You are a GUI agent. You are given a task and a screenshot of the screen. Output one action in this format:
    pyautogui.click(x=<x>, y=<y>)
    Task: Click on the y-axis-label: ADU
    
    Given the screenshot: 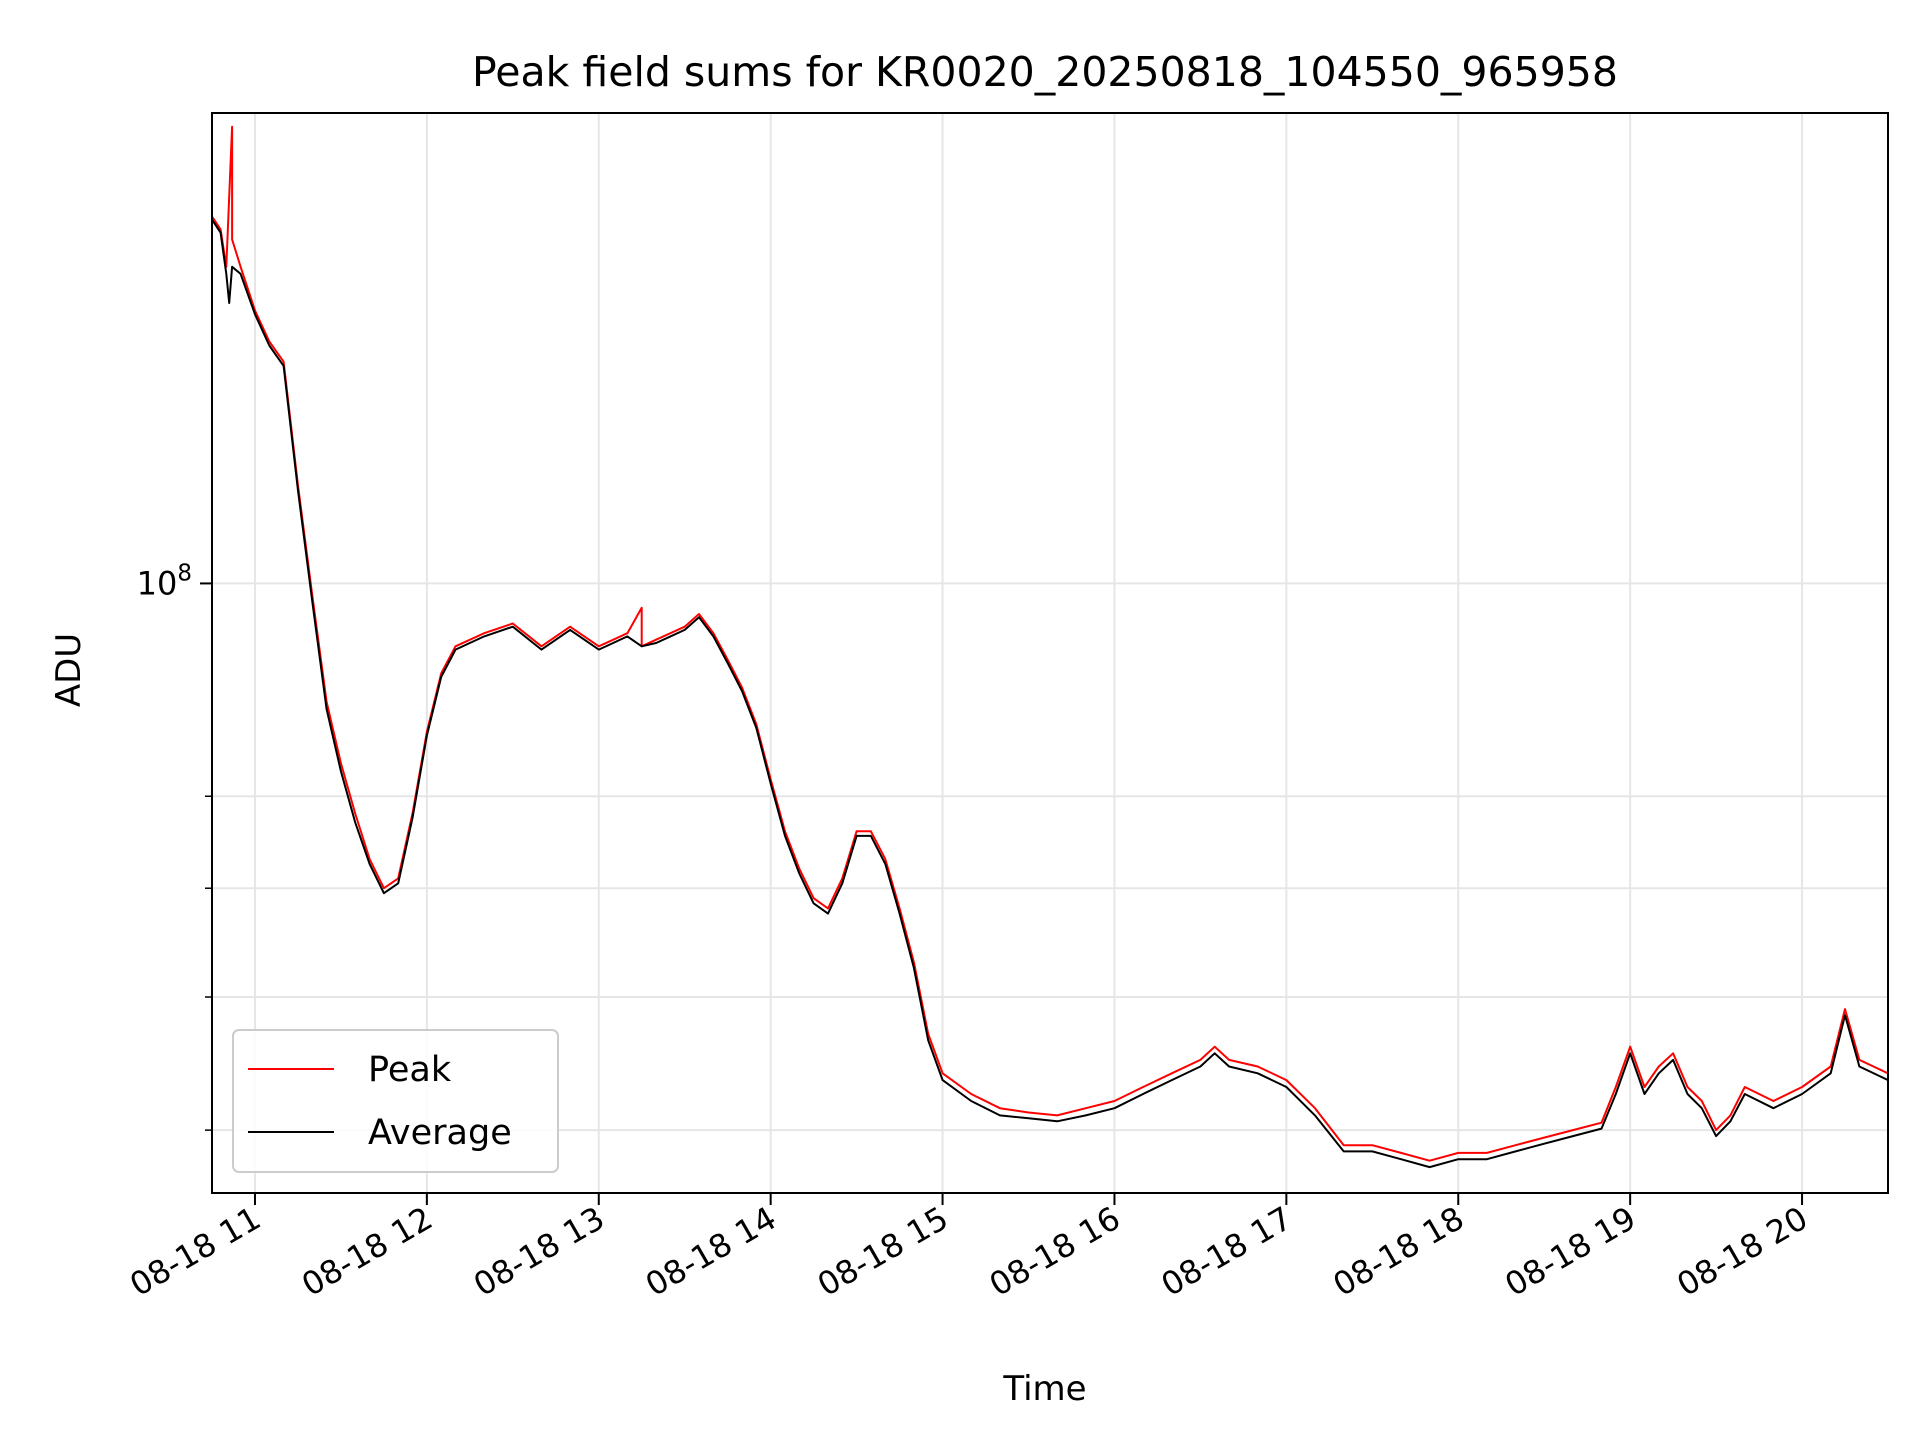 What is the action you would take?
    pyautogui.click(x=69, y=670)
    